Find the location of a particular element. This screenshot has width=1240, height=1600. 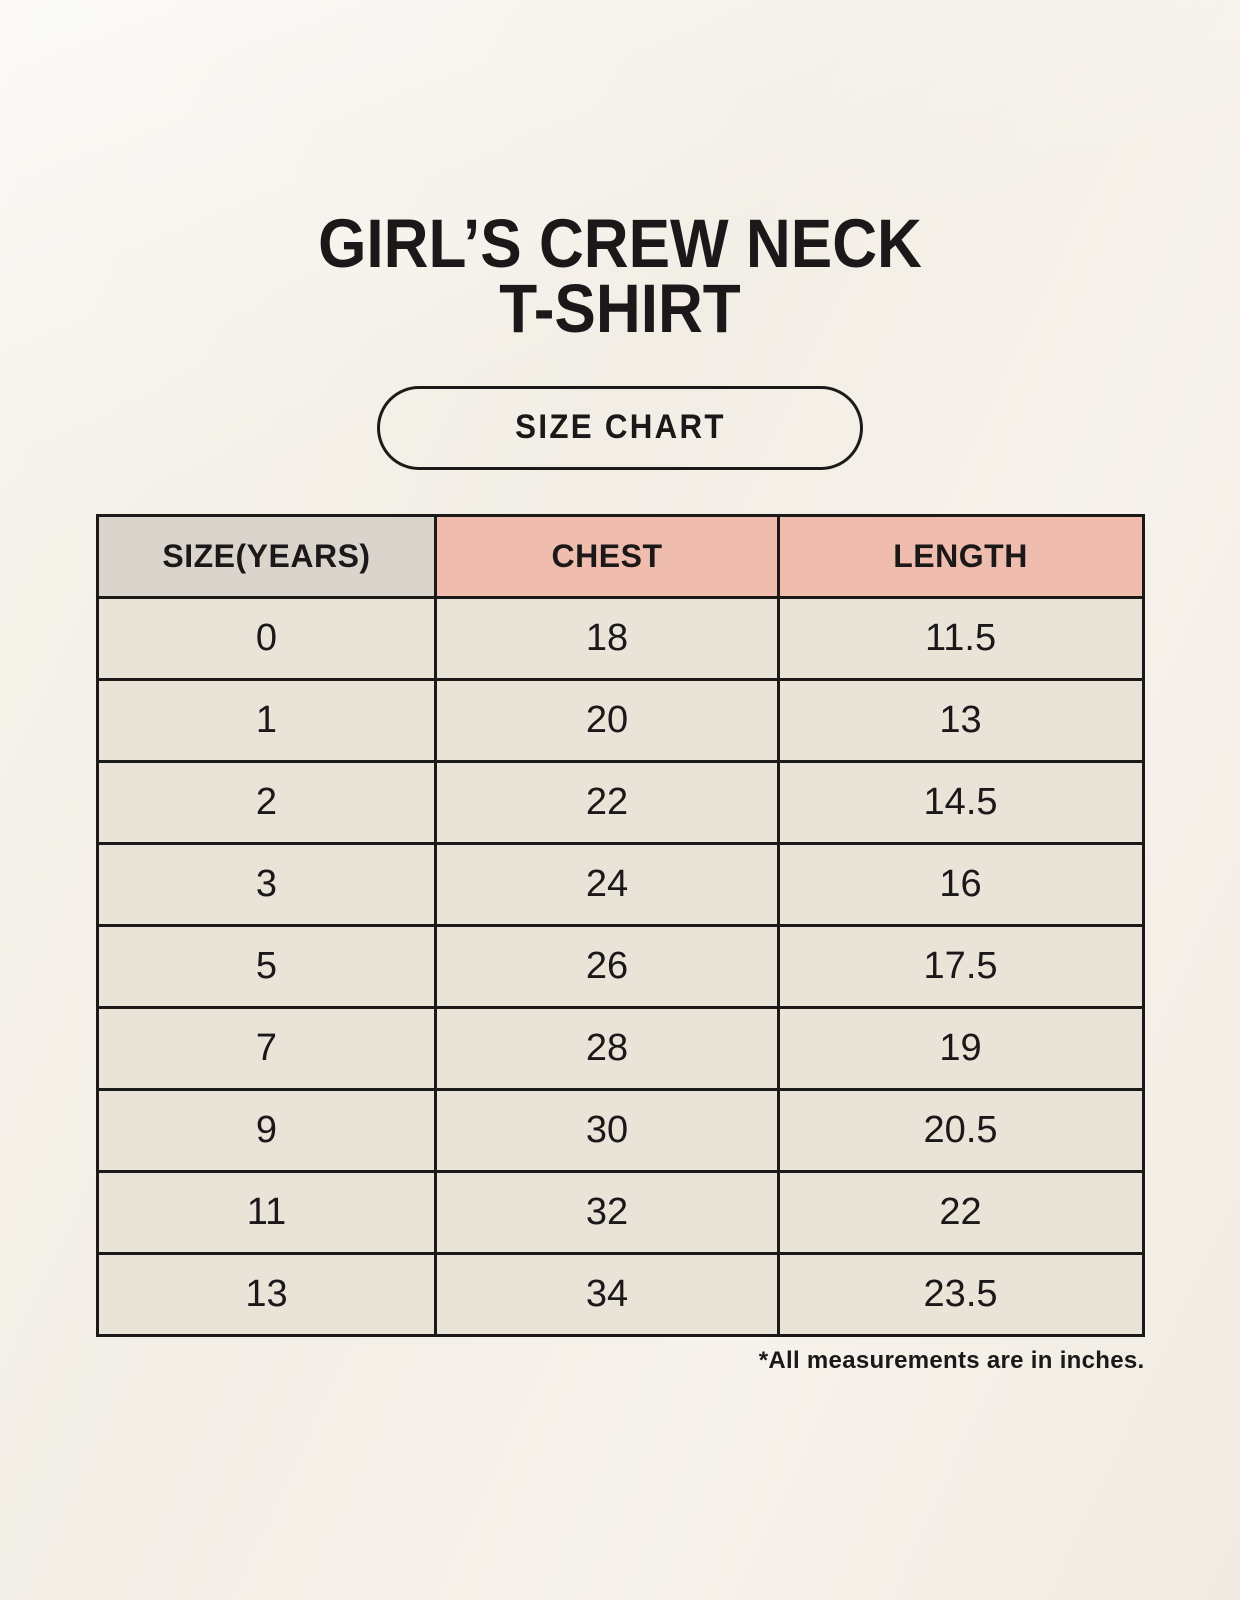

table-row: 3 24 16 is located at coordinates (620, 884).